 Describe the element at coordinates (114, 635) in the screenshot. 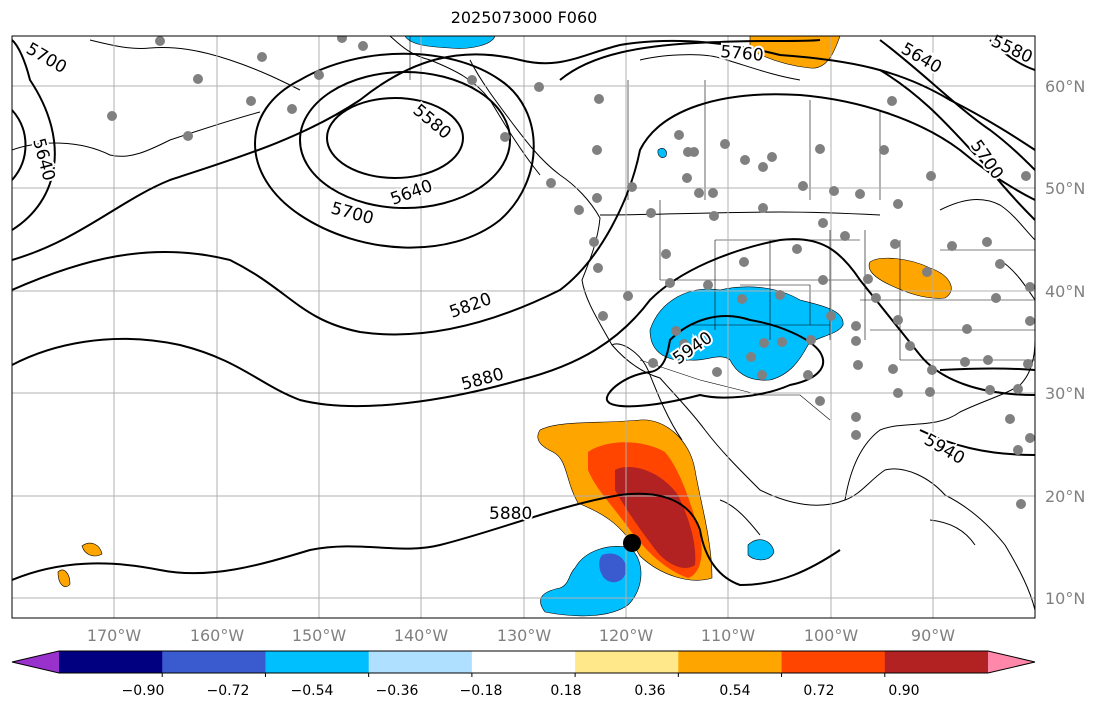

I see `lon-label: 170°W` at that location.